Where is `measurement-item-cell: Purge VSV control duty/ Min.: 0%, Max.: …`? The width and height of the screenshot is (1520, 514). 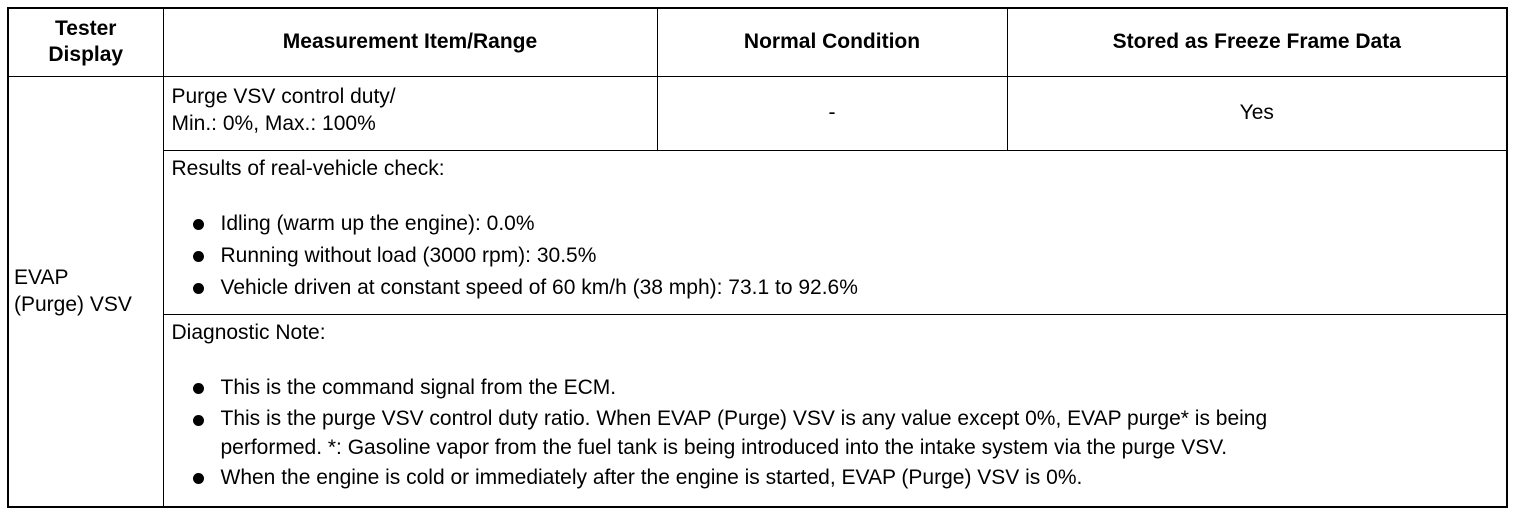 measurement-item-cell: Purge VSV control duty/ Min.: 0%, Max.: … is located at coordinates (410, 113).